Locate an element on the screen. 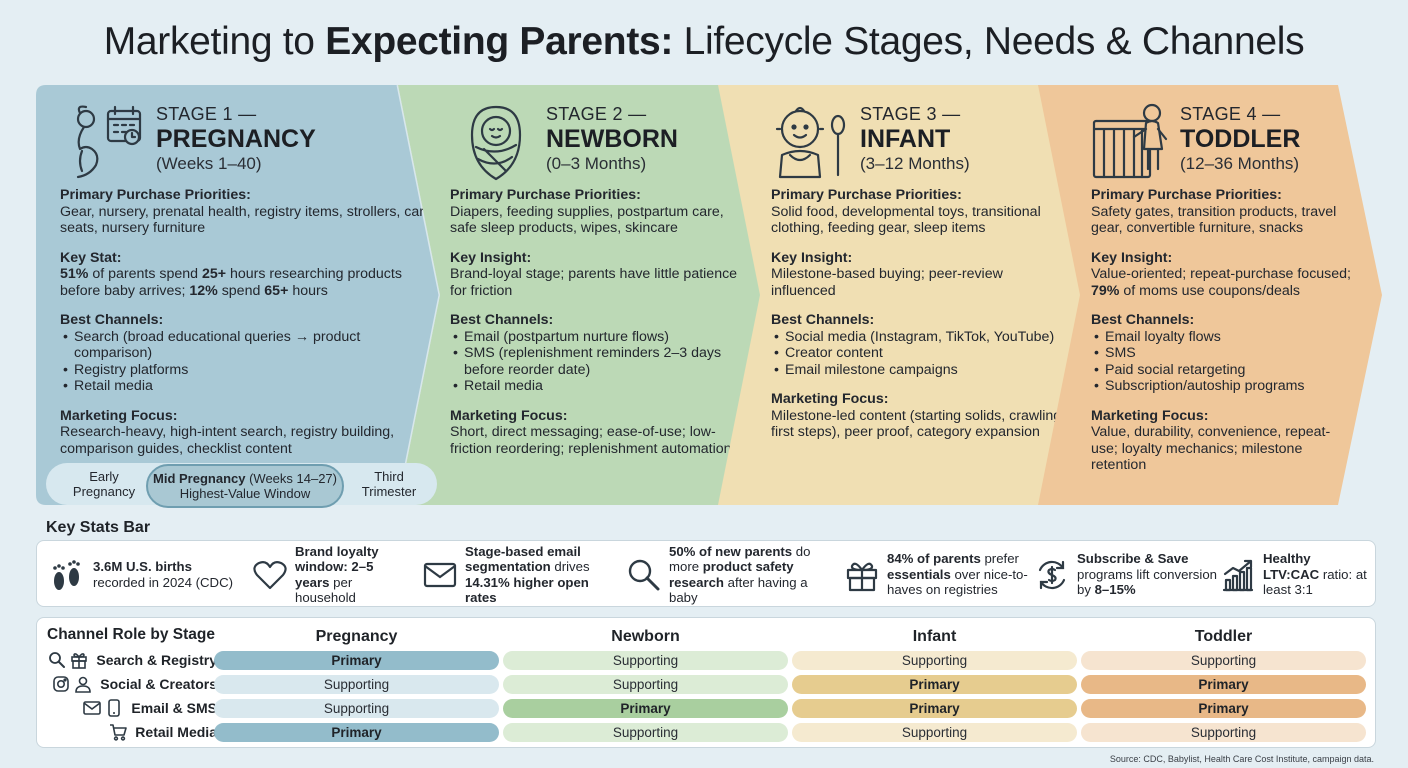 The width and height of the screenshot is (1408, 768). stage-range: (3–12 Months) is located at coordinates (915, 163).